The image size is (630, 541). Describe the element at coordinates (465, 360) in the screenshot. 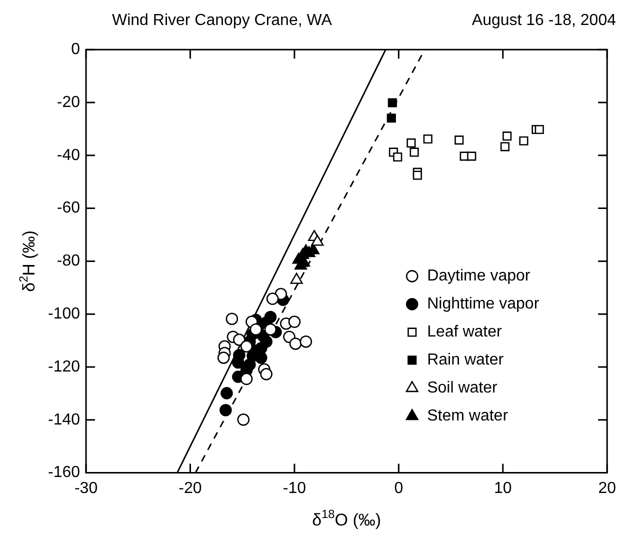

I see `legend-label: Rain water` at that location.